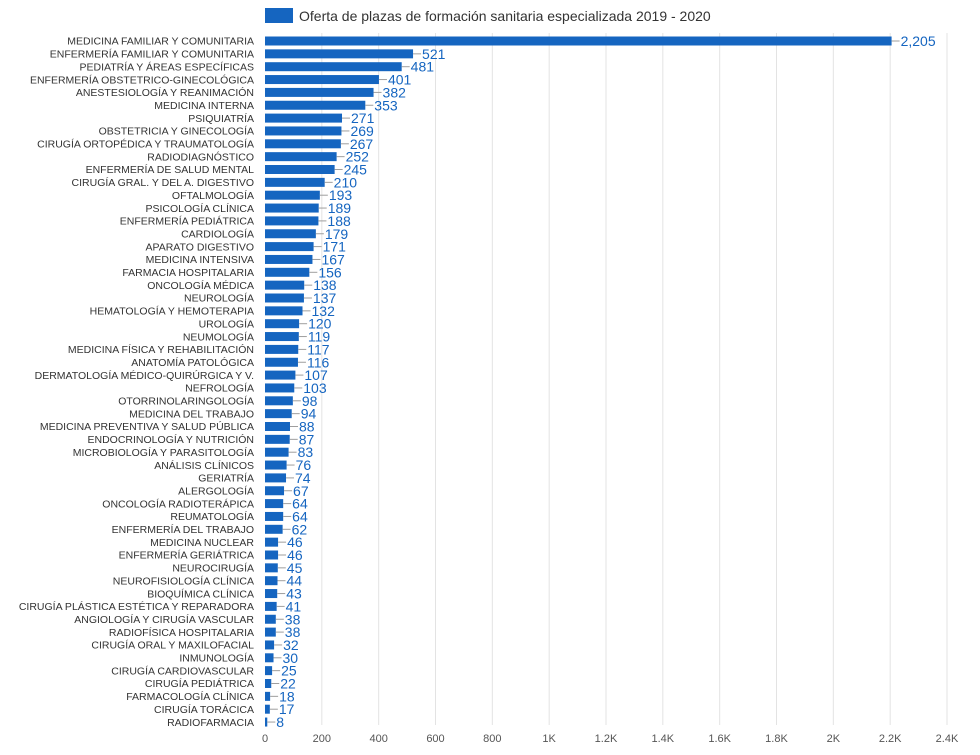 Image resolution: width=980 pixels, height=755 pixels. Describe the element at coordinates (333, 259) in the screenshot. I see `value-label: 167` at that location.